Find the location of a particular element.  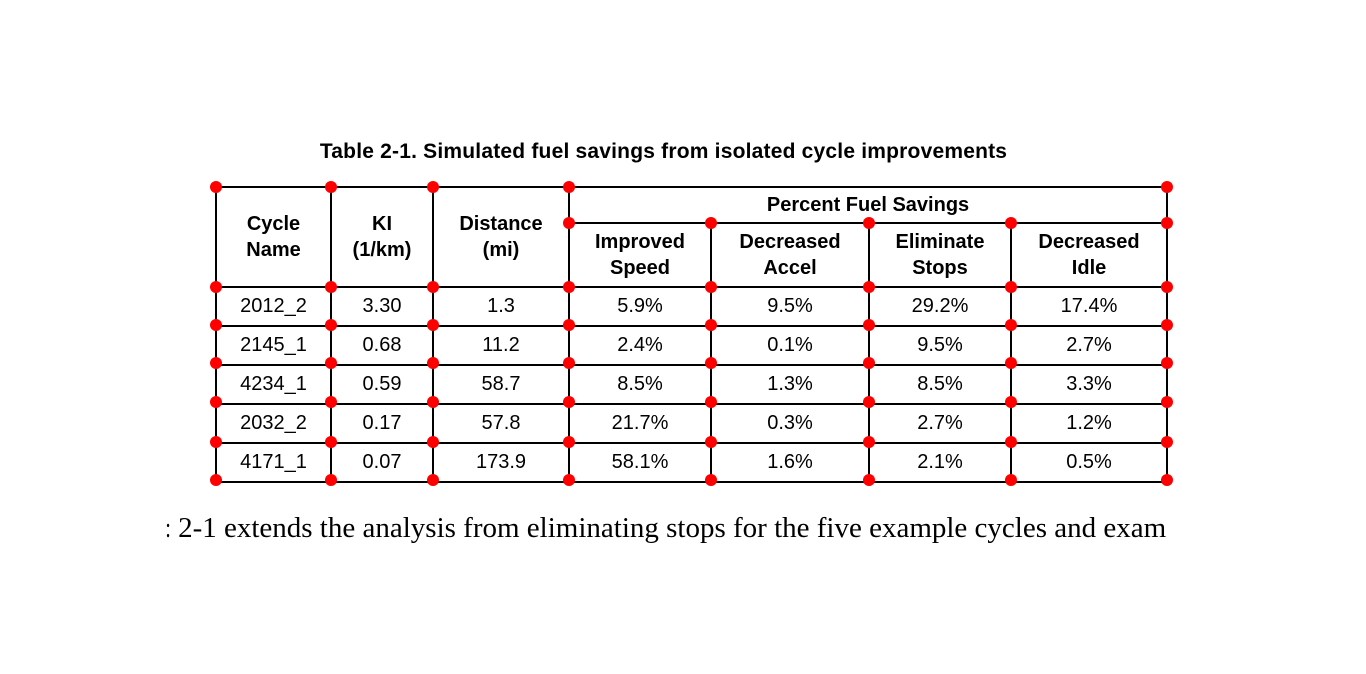

cell-eliminate-stops: 2.1% is located at coordinates (940, 462).